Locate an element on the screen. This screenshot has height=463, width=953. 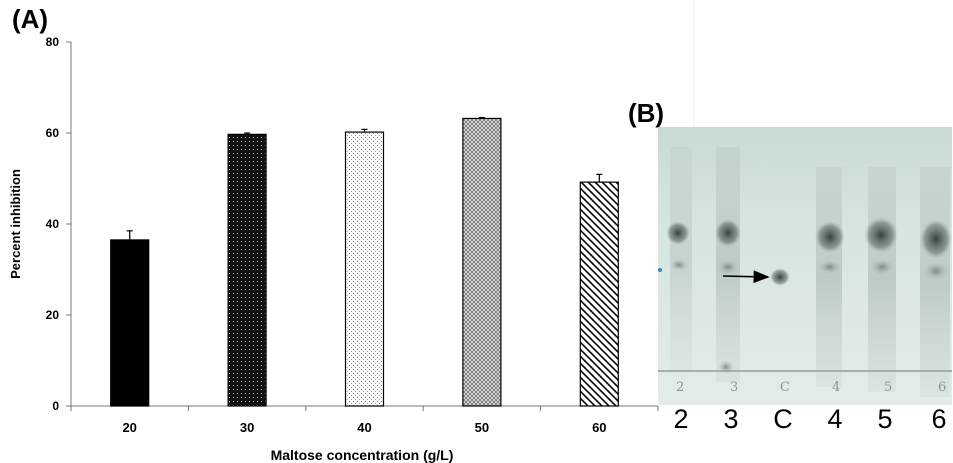
x-tick-label: 30 is located at coordinates (247, 427).